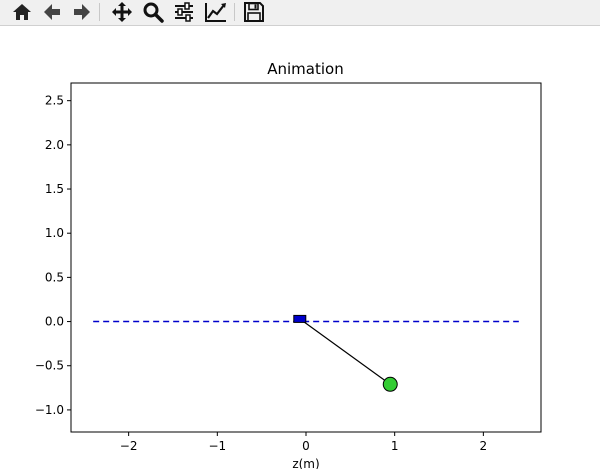 Image resolution: width=600 pixels, height=469 pixels. I want to click on back-button, so click(52, 12).